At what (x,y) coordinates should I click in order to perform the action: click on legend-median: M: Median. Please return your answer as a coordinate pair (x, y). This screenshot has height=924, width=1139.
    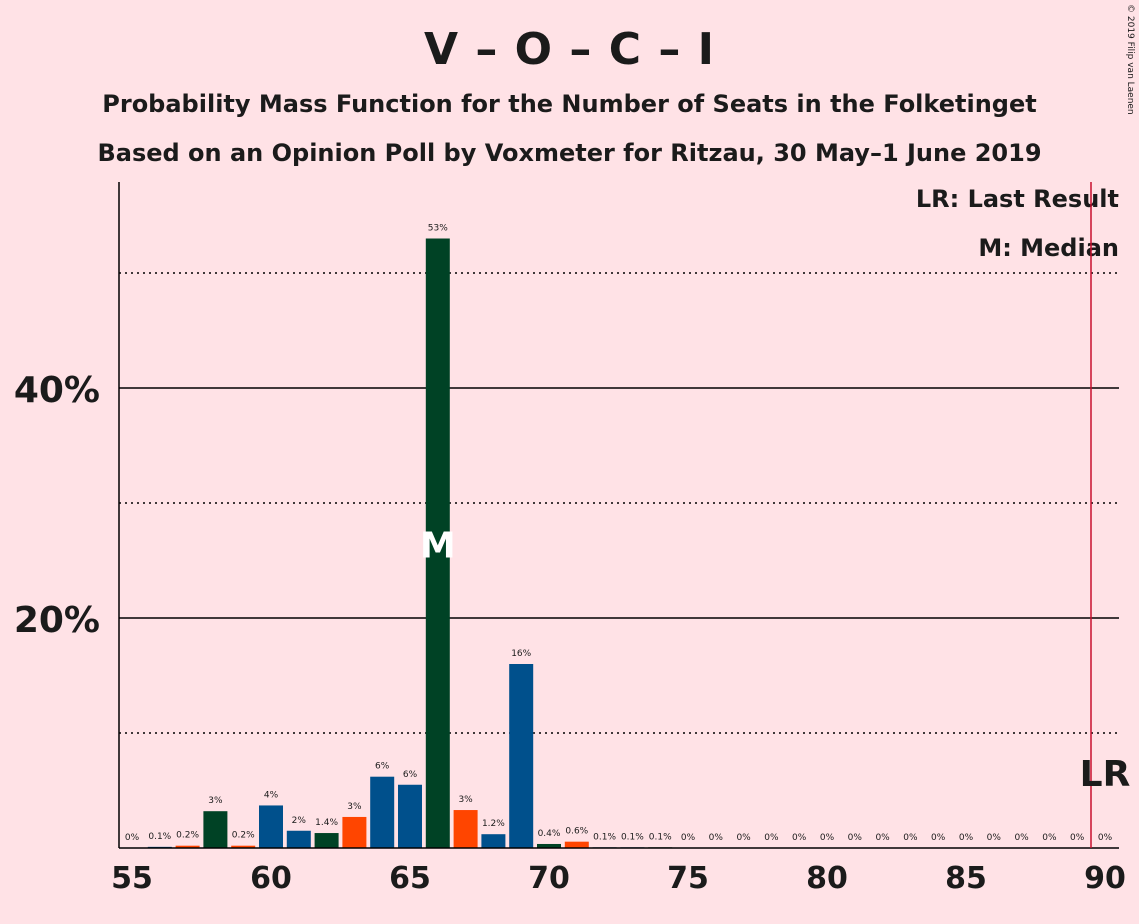
    Looking at the image, I should click on (1048, 248).